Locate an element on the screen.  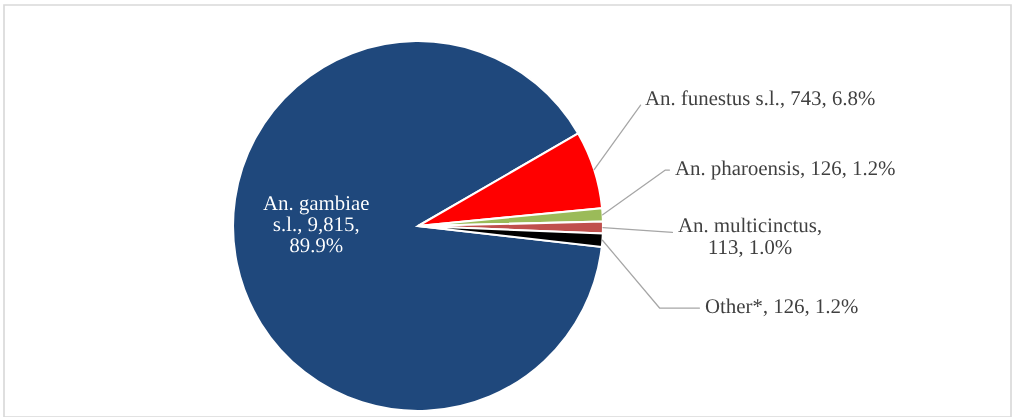
slice-label: An. pharoensis, 126, 1.2% is located at coordinates (785, 170).